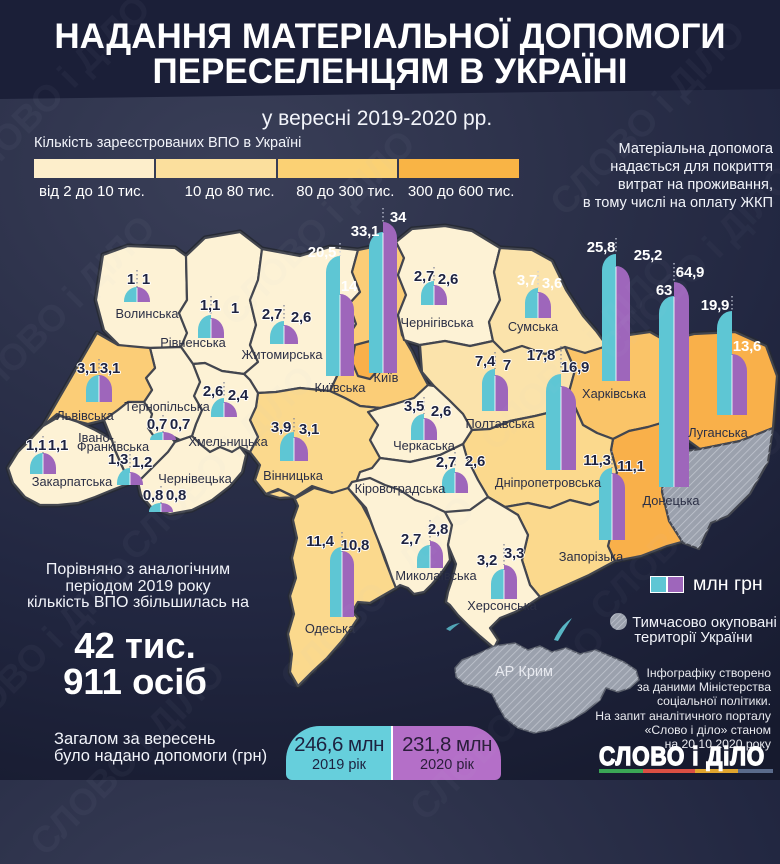 The height and width of the screenshot is (864, 780). What do you see at coordinates (118, 459) in the screenshot?
I see `svg-text: 1,3` at bounding box center [118, 459].